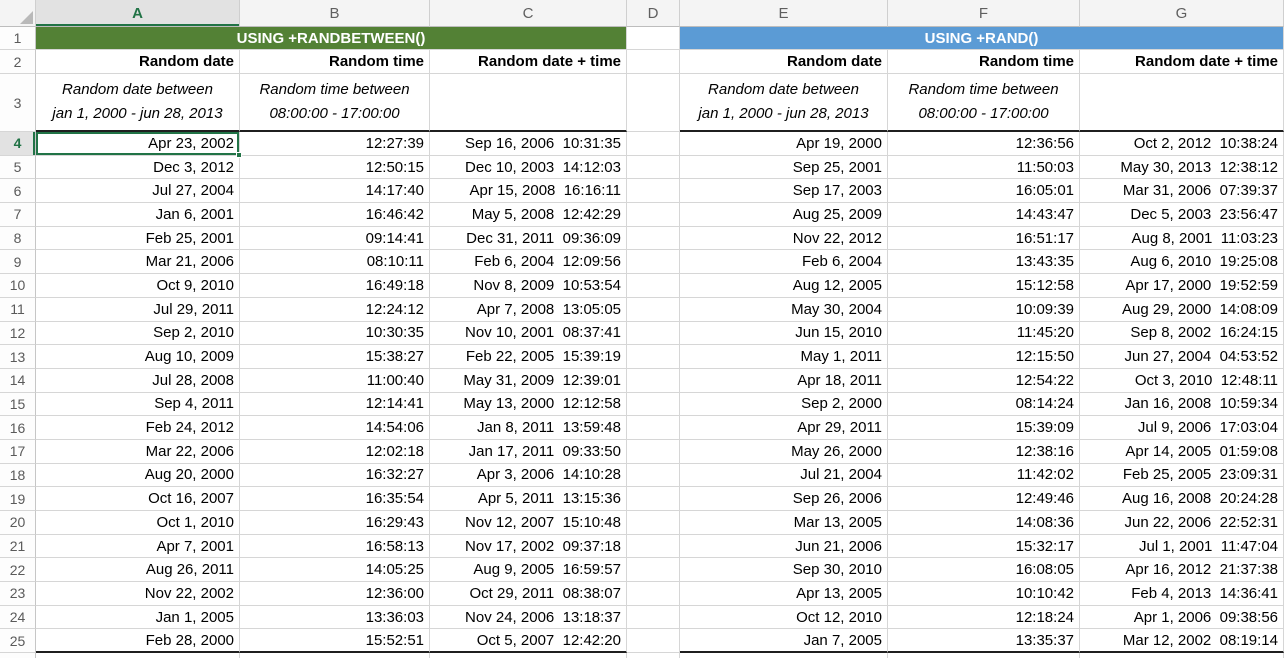  What do you see at coordinates (138, 475) in the screenshot?
I see `cell-random-date-left: Aug 20, 2000` at bounding box center [138, 475].